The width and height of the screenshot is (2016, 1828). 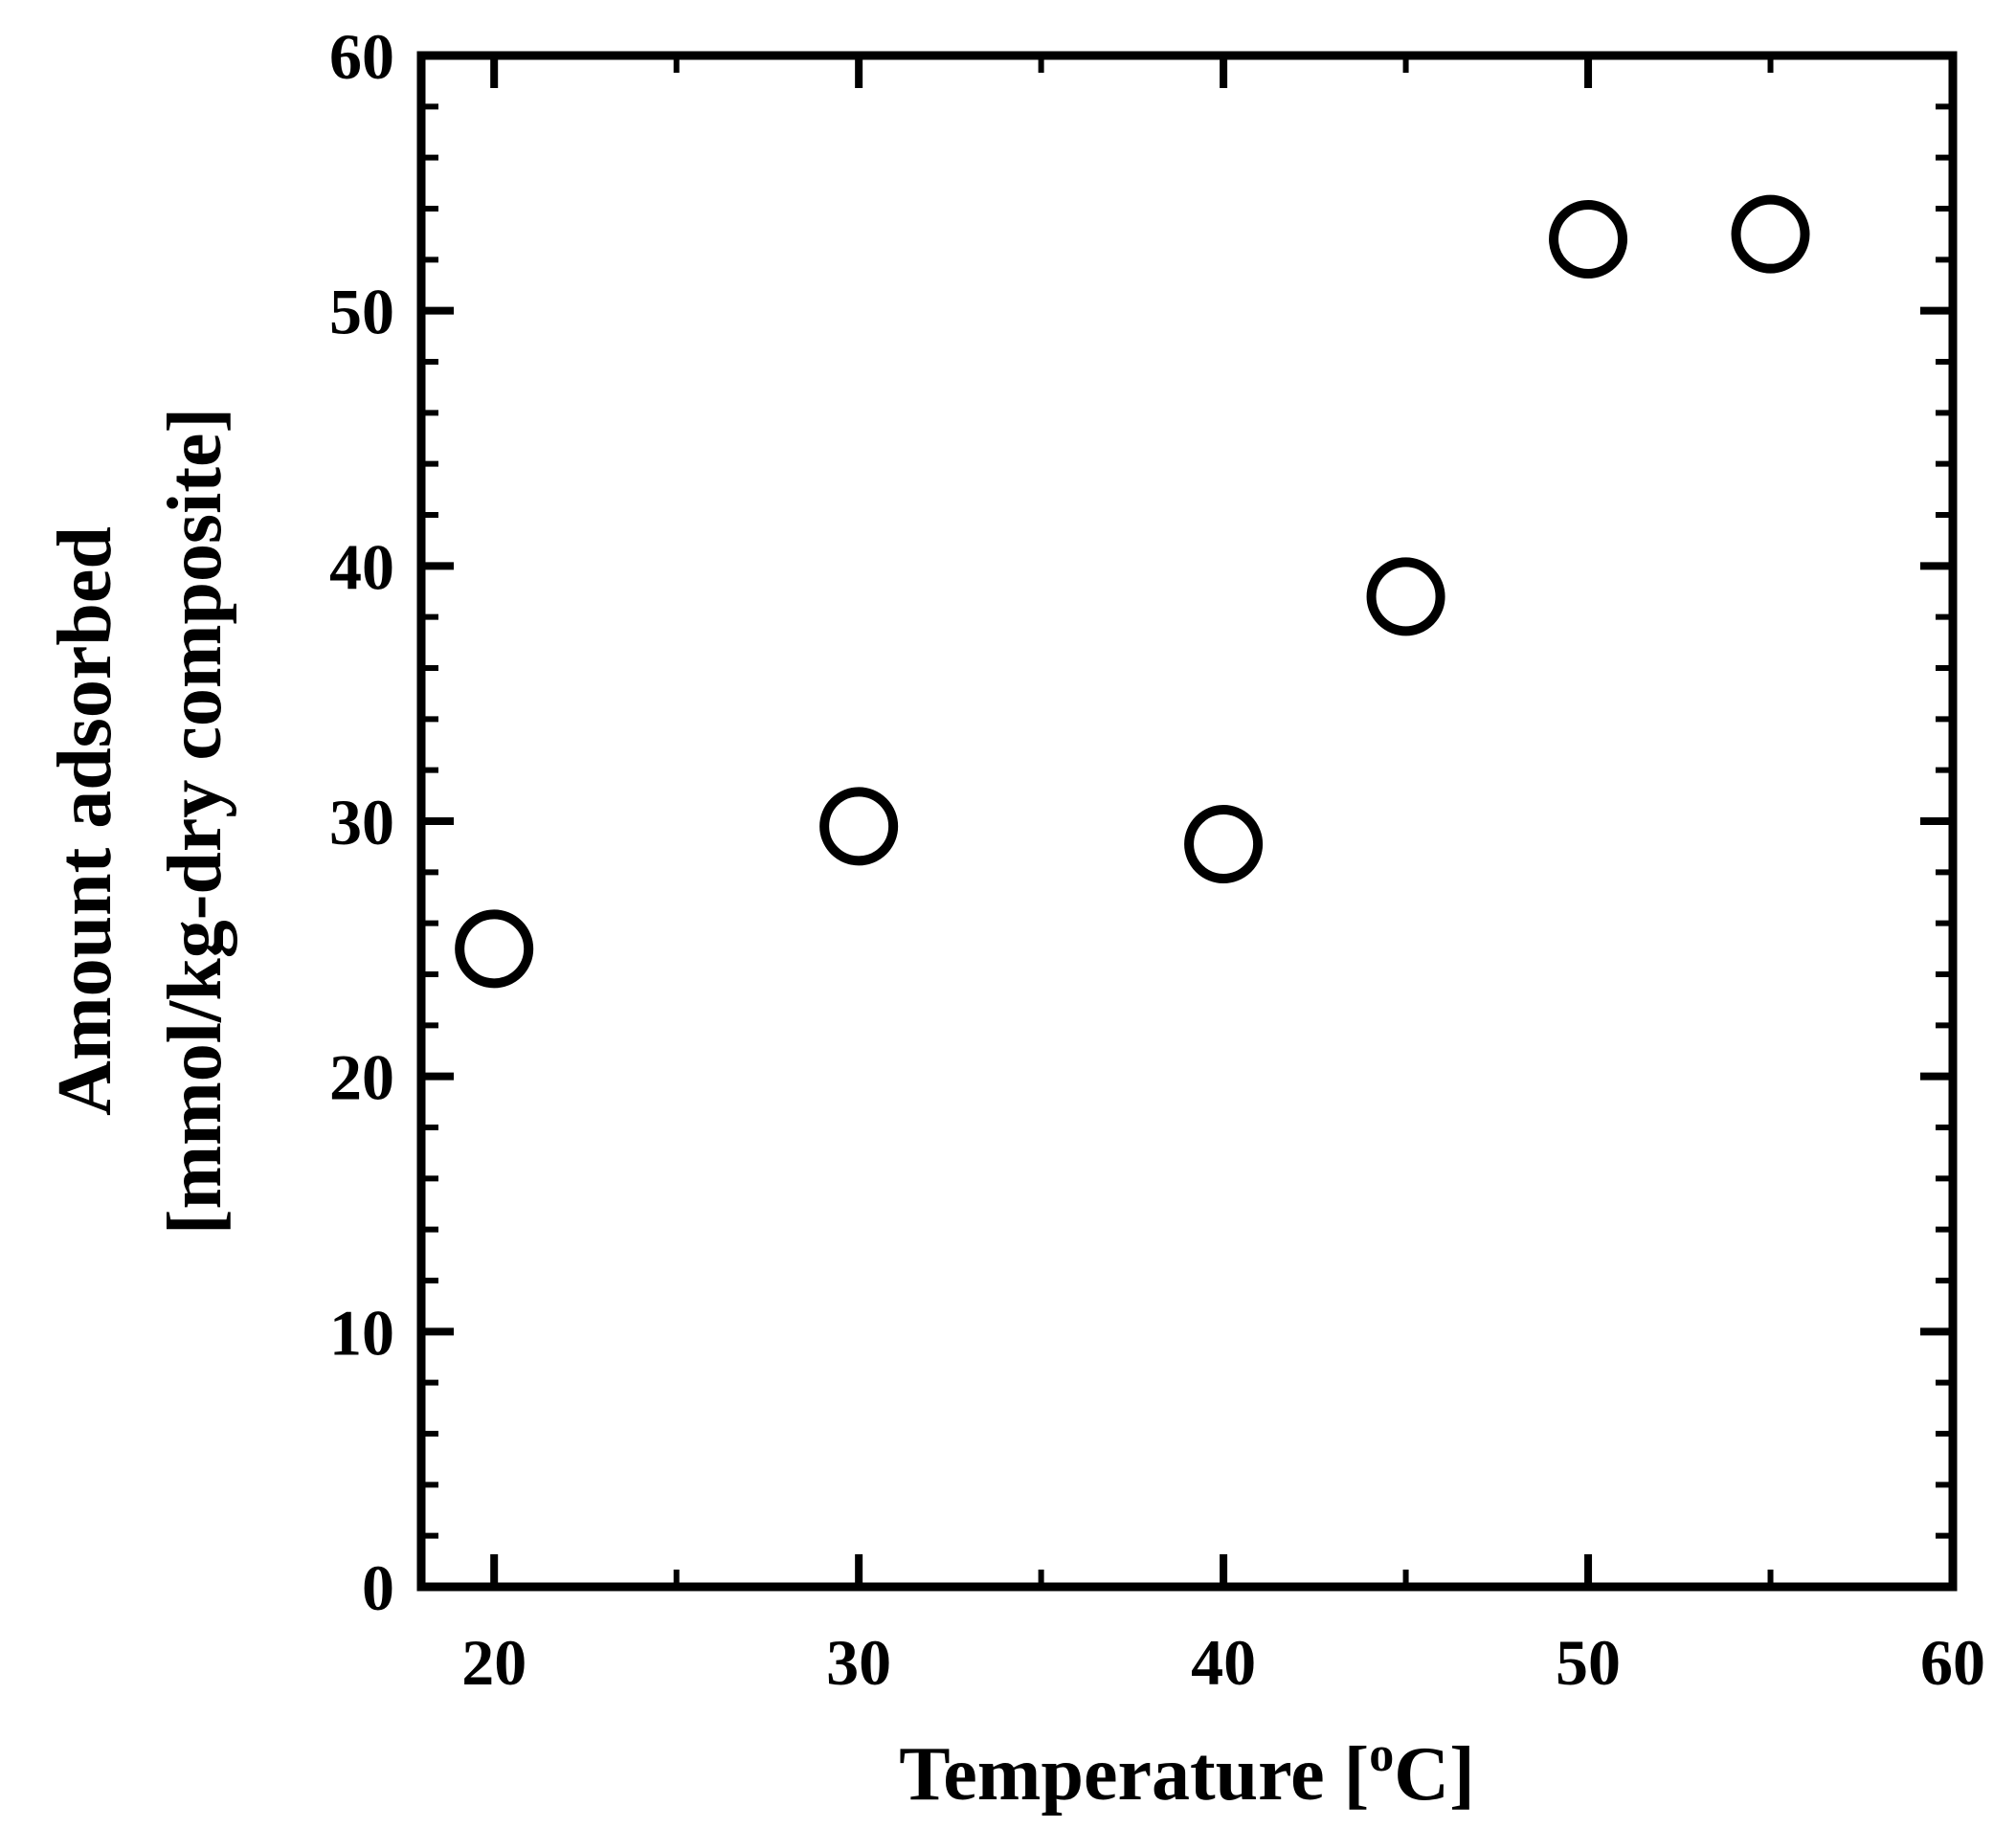 What do you see at coordinates (362, 566) in the screenshot?
I see `y-tick-label: 40` at bounding box center [362, 566].